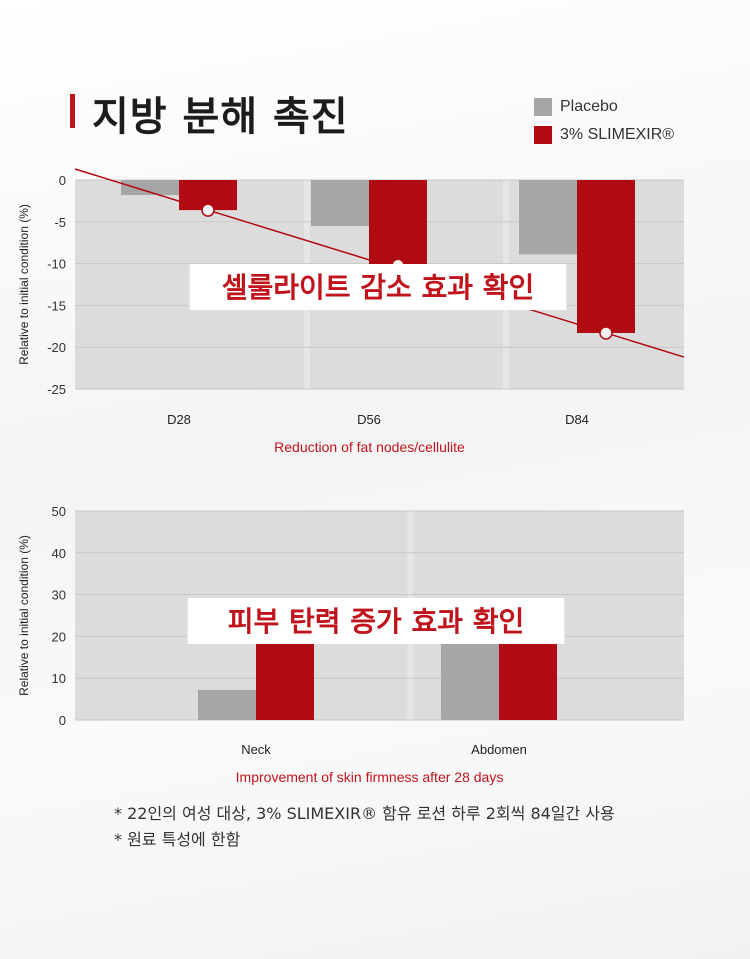 This screenshot has width=750, height=959. Describe the element at coordinates (56, 264) in the screenshot. I see `y-tick-label: -10` at that location.